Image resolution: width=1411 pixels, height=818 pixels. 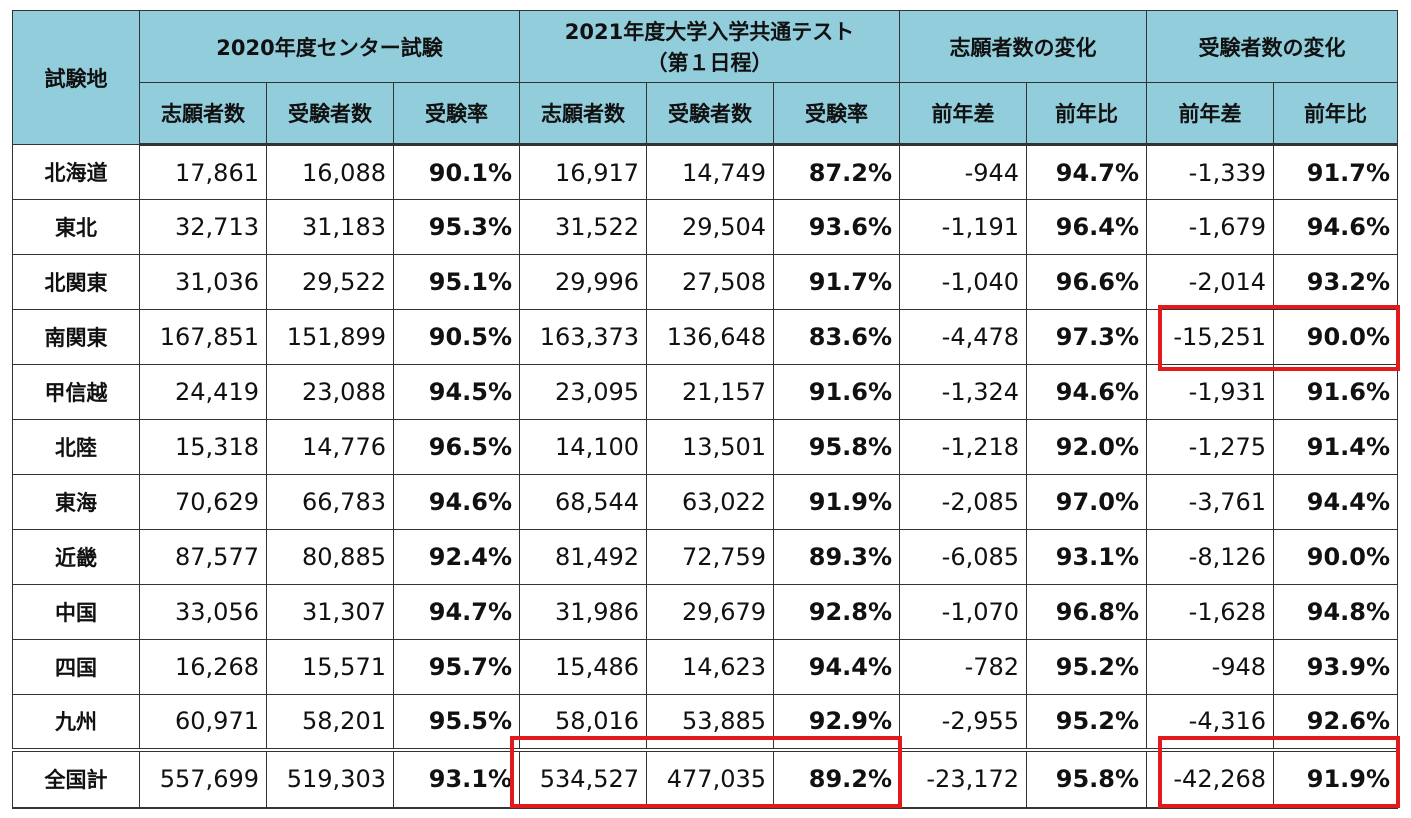 What do you see at coordinates (963, 282) in the screenshot?
I see `cell-applicants-diff: -1,040` at bounding box center [963, 282].